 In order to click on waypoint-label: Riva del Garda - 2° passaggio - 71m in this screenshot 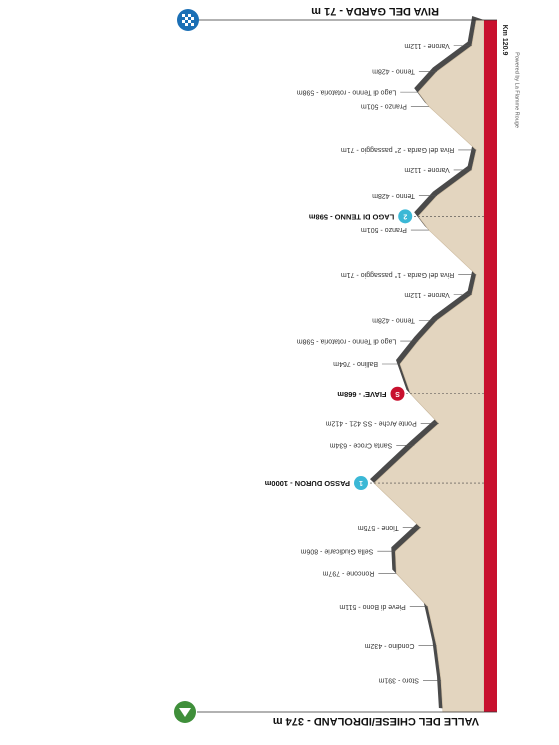, I will do `click(397, 150)`.